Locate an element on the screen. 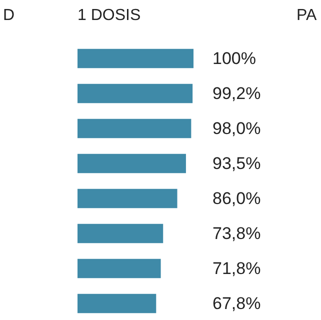 This screenshot has height=320, width=321. data-label: 93,5% is located at coordinates (236, 163).